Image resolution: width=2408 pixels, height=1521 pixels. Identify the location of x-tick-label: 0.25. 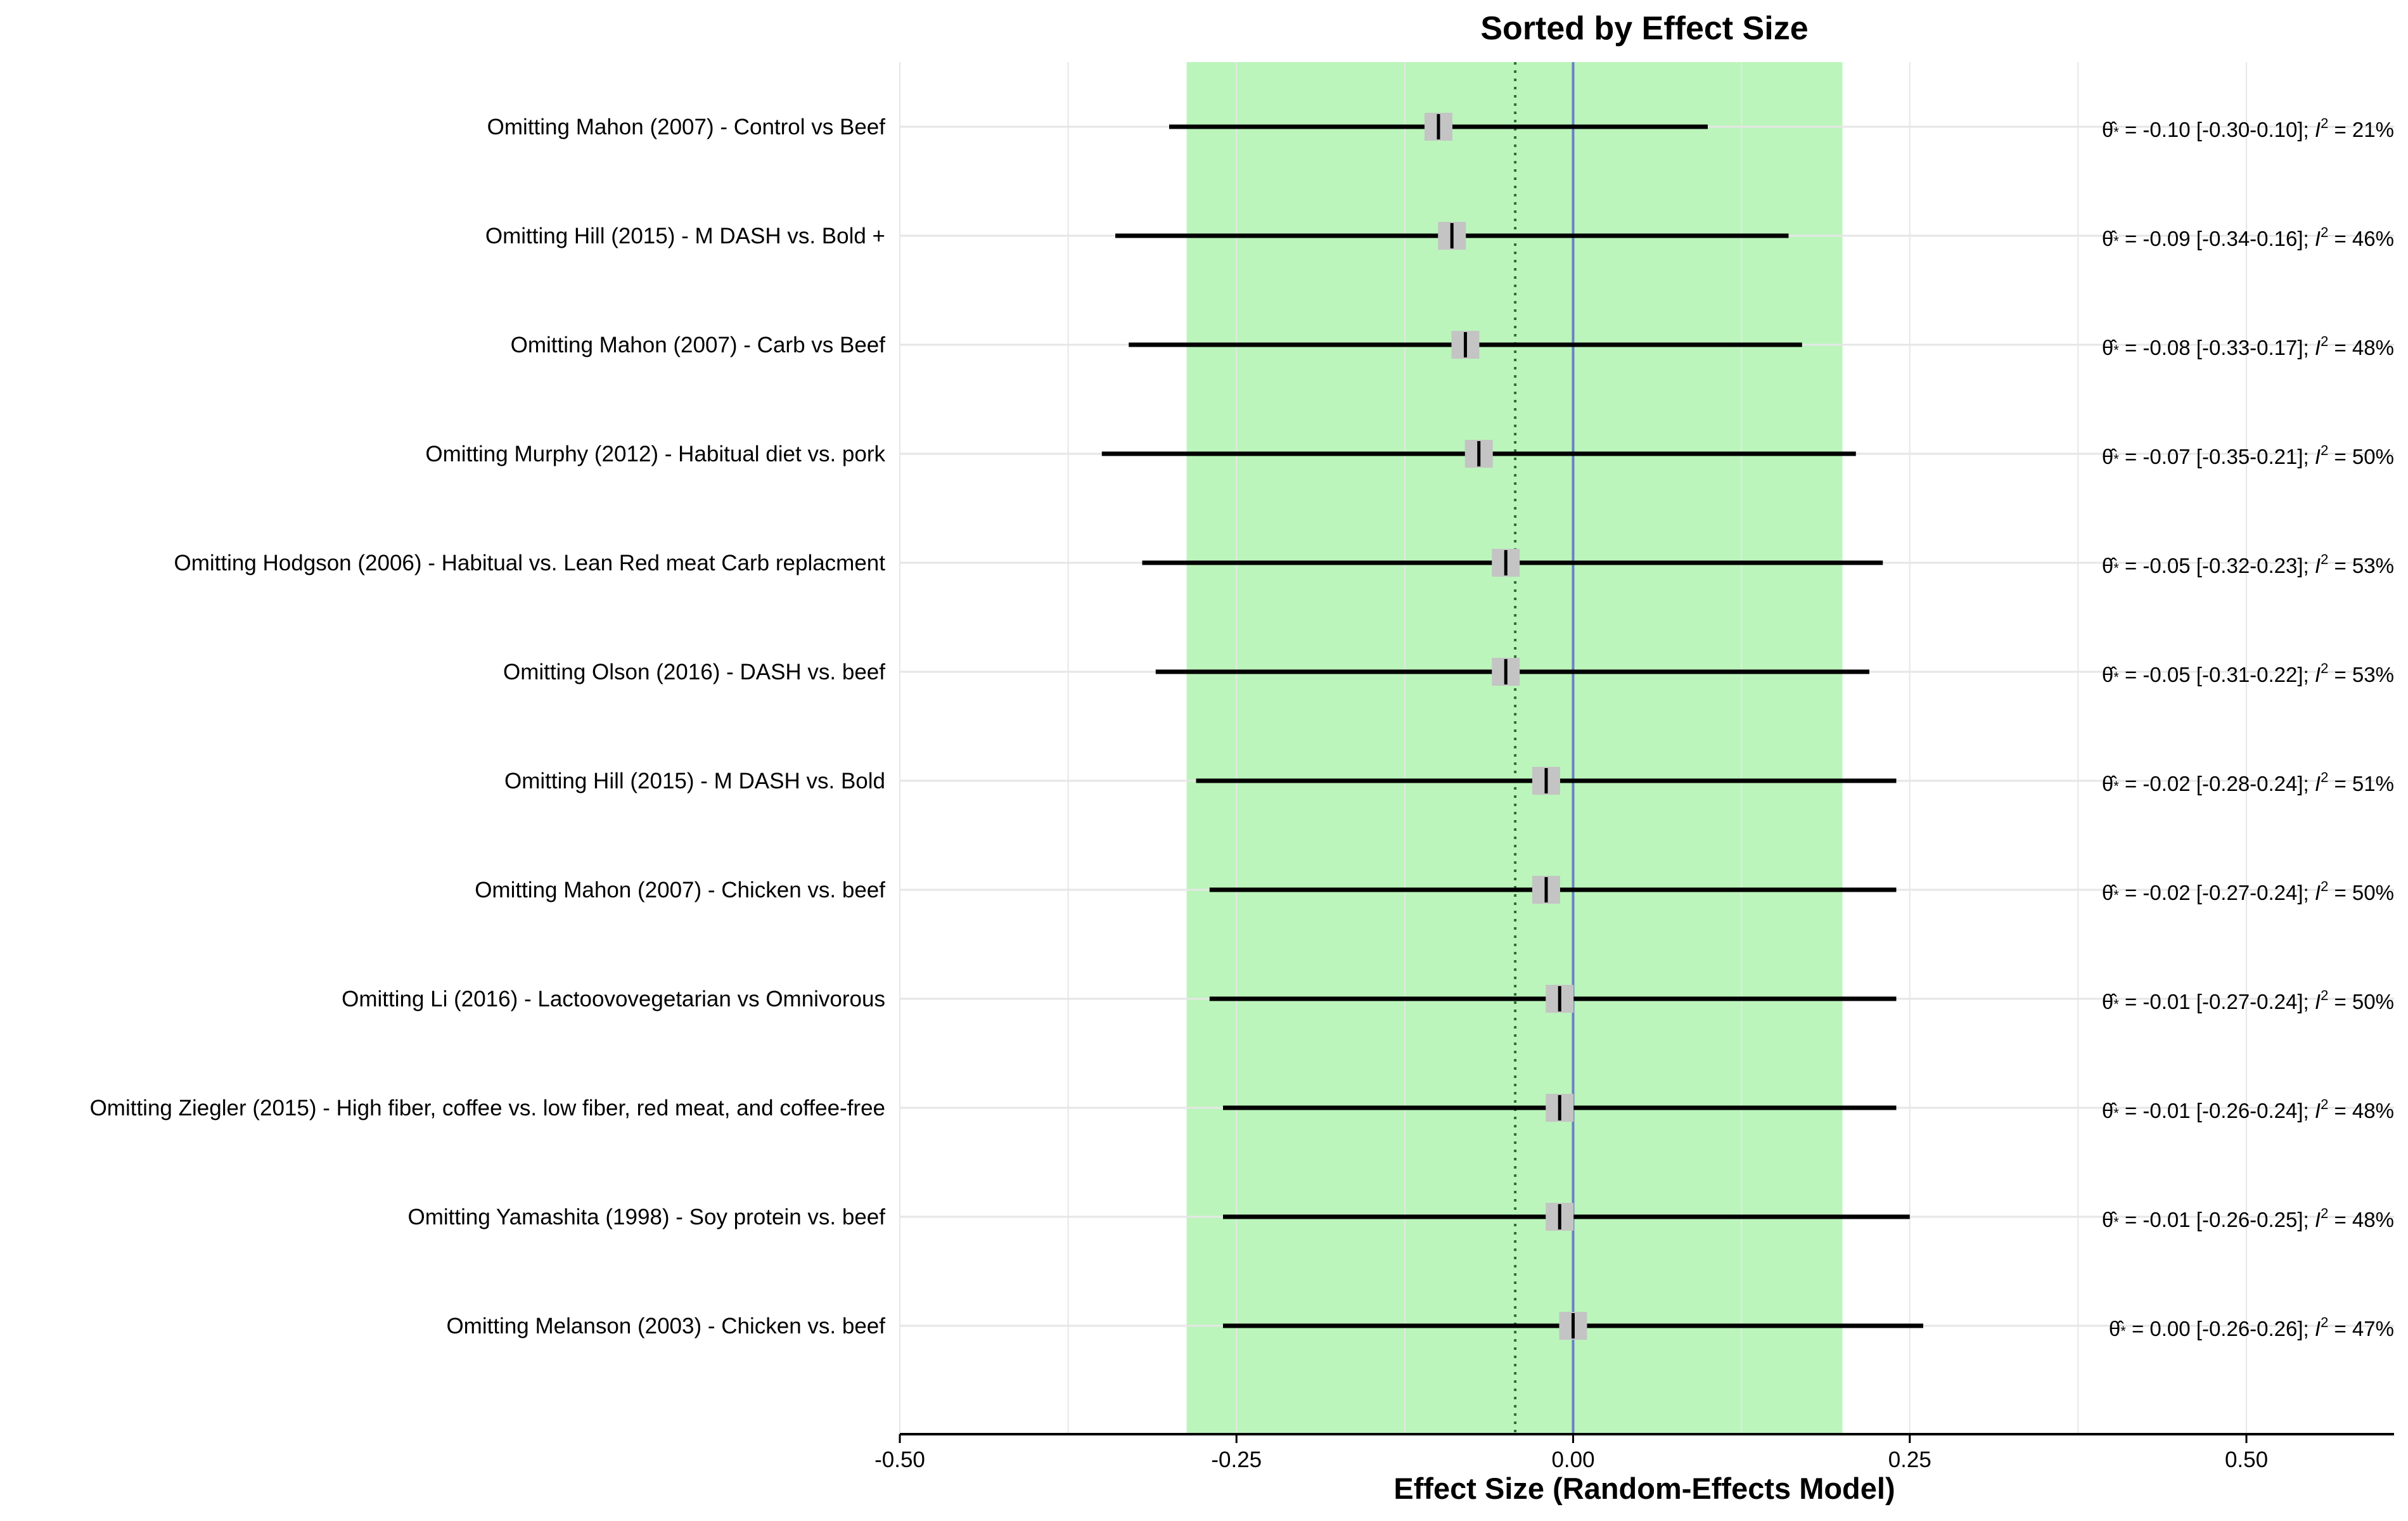
(1909, 1460).